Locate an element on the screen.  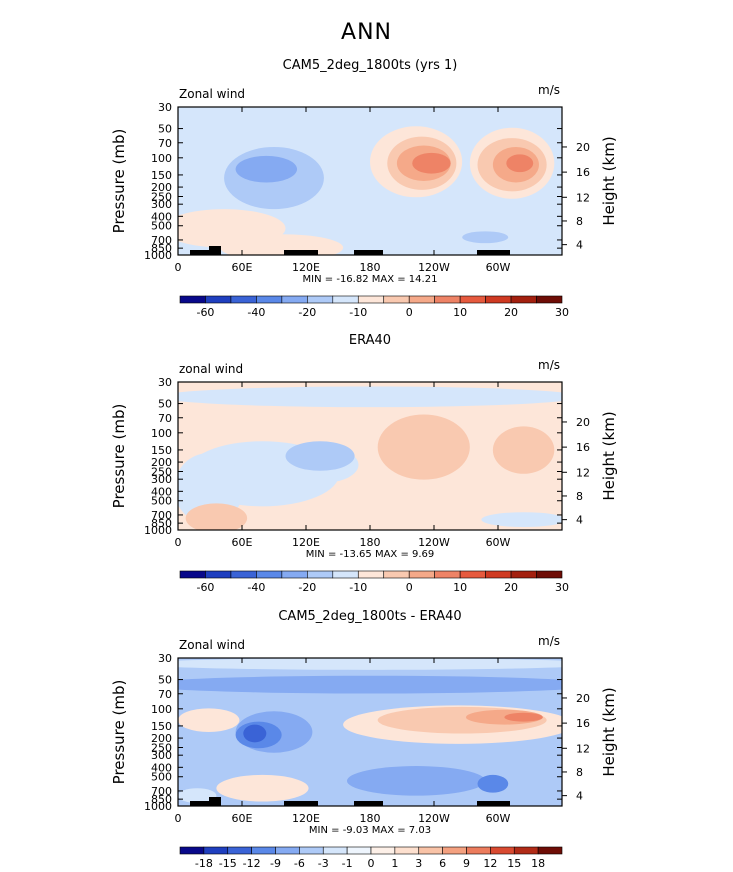
min-max-label: MIN = -9.03 MAX = 7.03 is located at coordinates (370, 830).